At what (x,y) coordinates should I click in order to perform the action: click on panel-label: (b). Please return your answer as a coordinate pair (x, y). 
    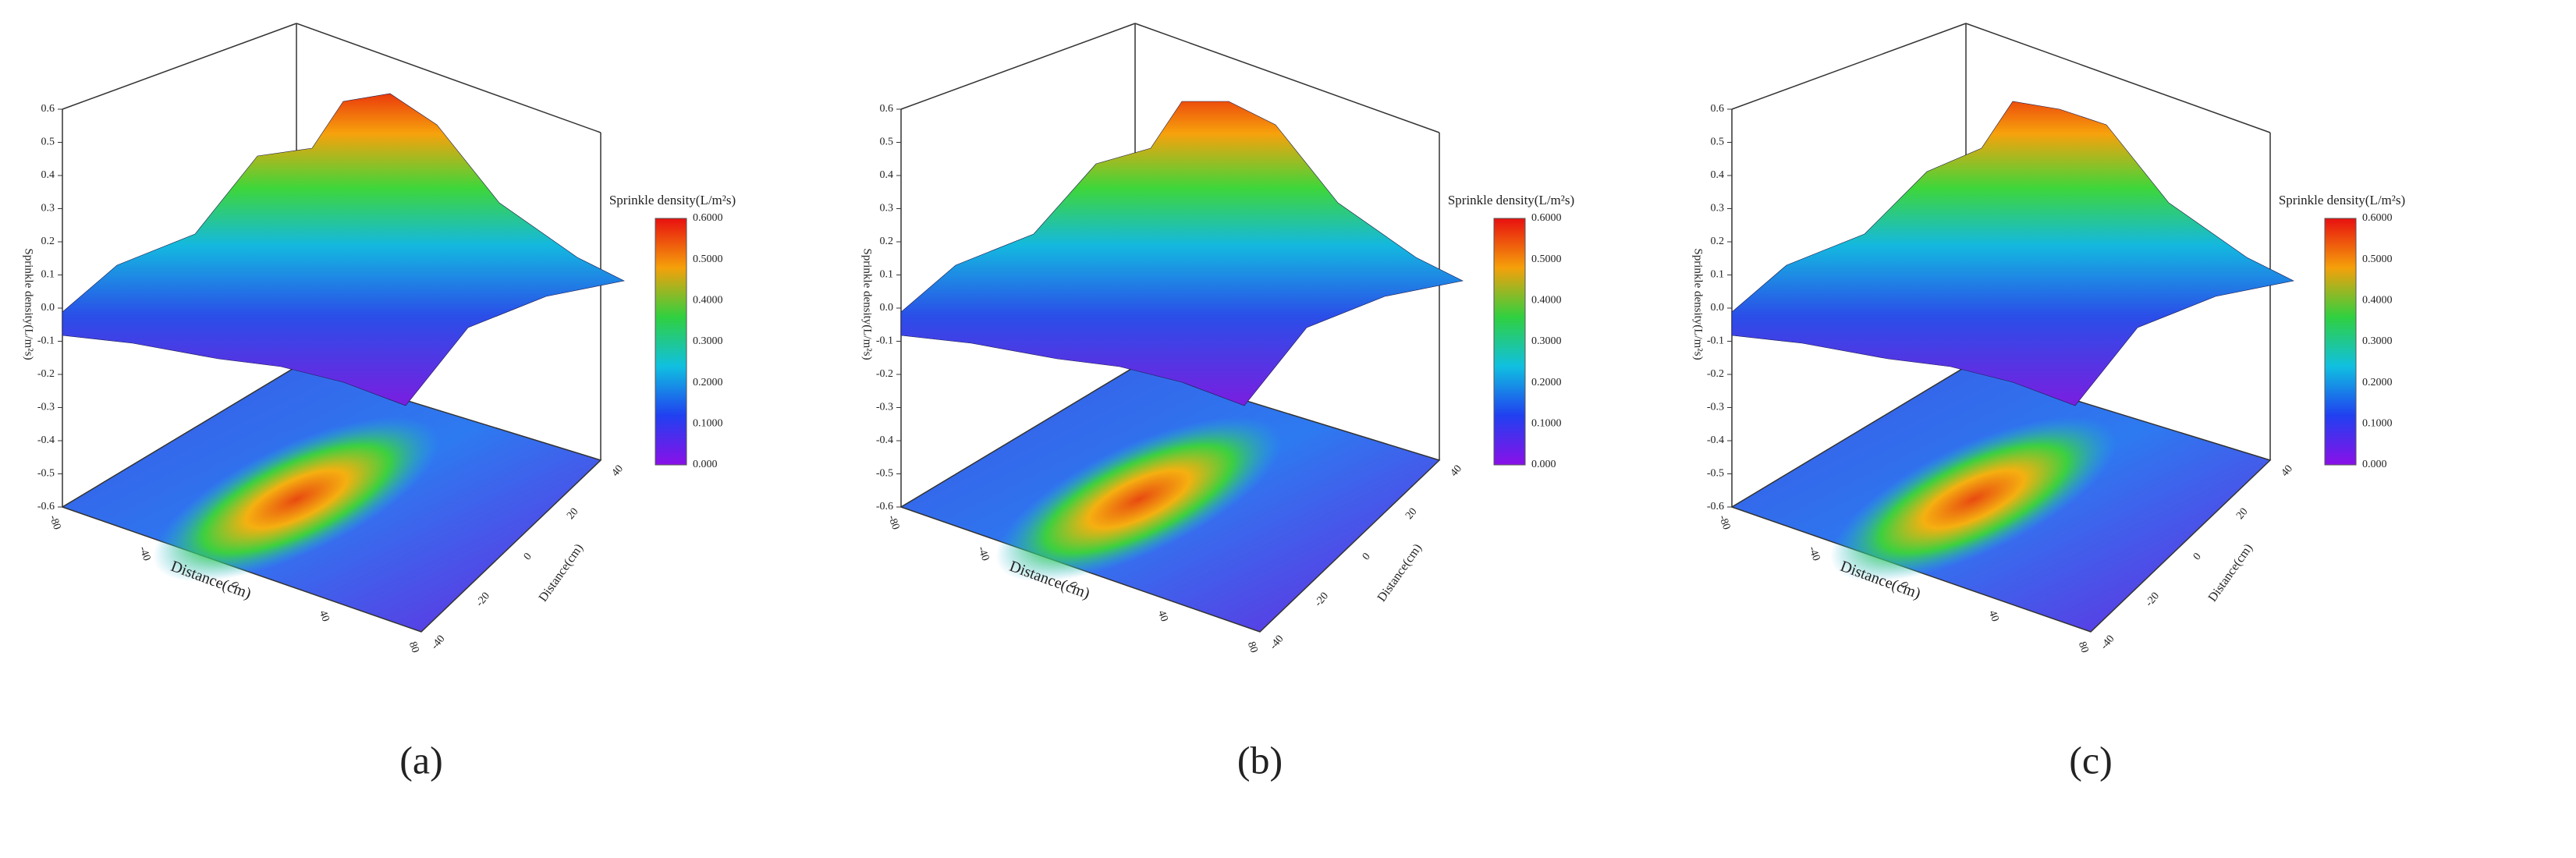
    Looking at the image, I should click on (1260, 760).